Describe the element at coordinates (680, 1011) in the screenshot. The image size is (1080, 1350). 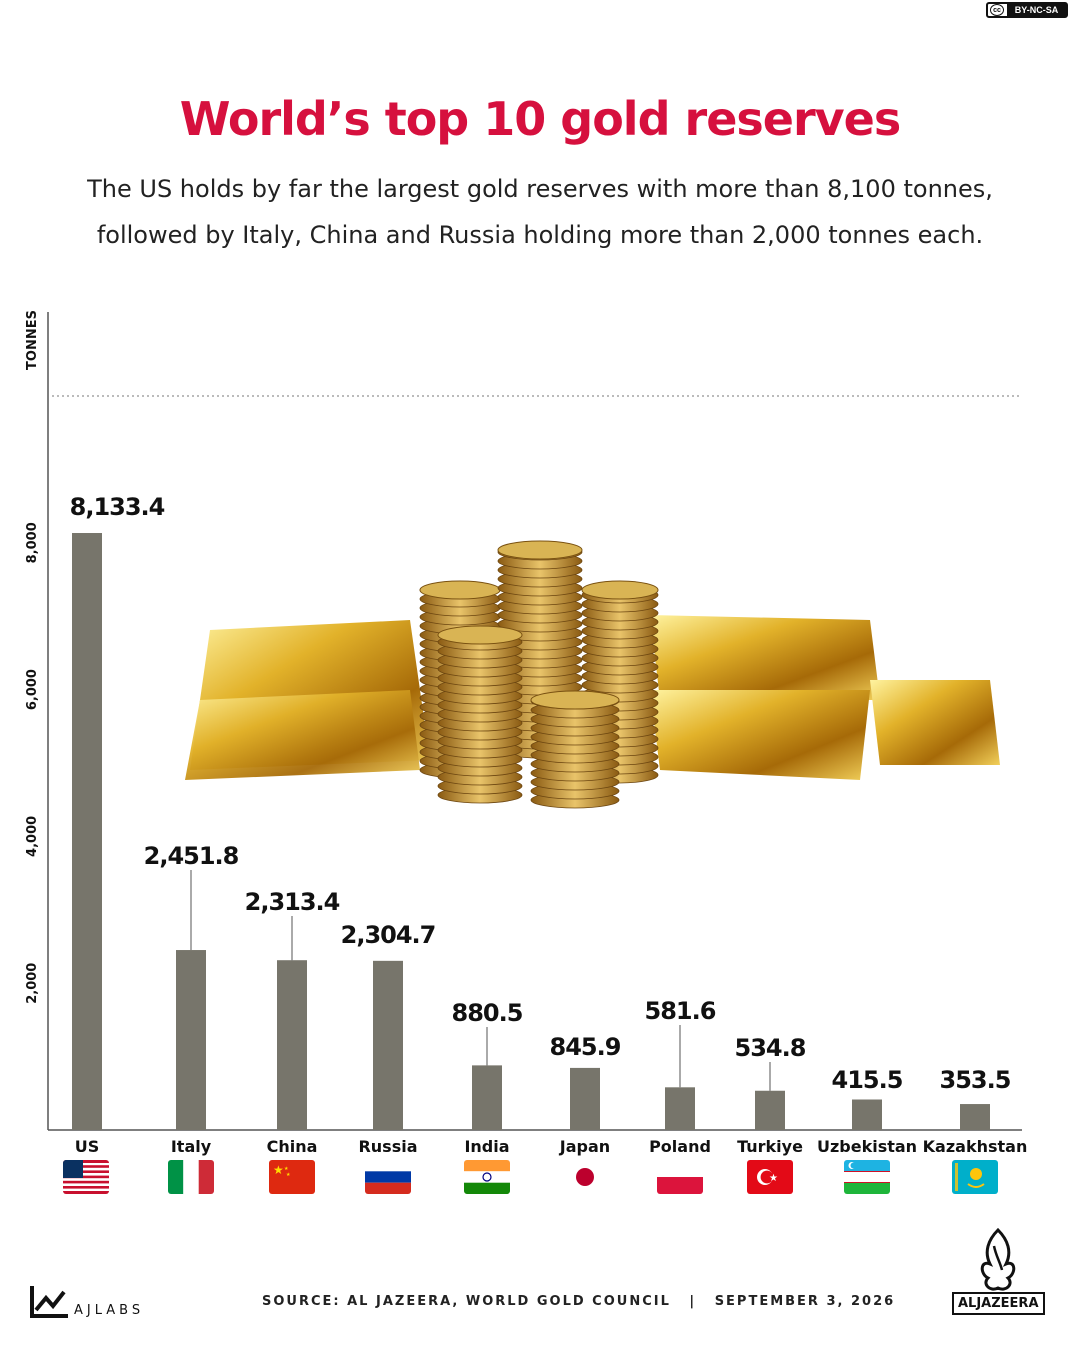
I see `value-label: 581.6` at that location.